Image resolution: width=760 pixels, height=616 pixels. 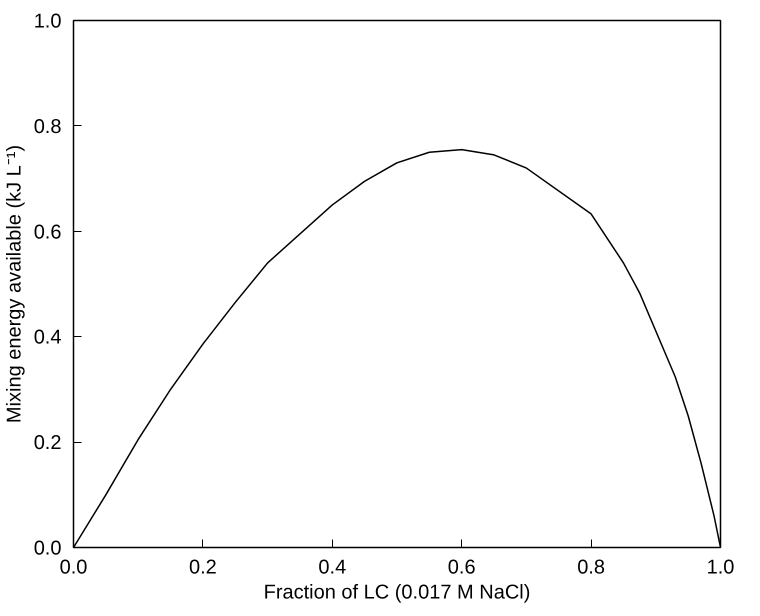 What do you see at coordinates (48, 232) in the screenshot?
I see `y-tick-label: 0.6` at bounding box center [48, 232].